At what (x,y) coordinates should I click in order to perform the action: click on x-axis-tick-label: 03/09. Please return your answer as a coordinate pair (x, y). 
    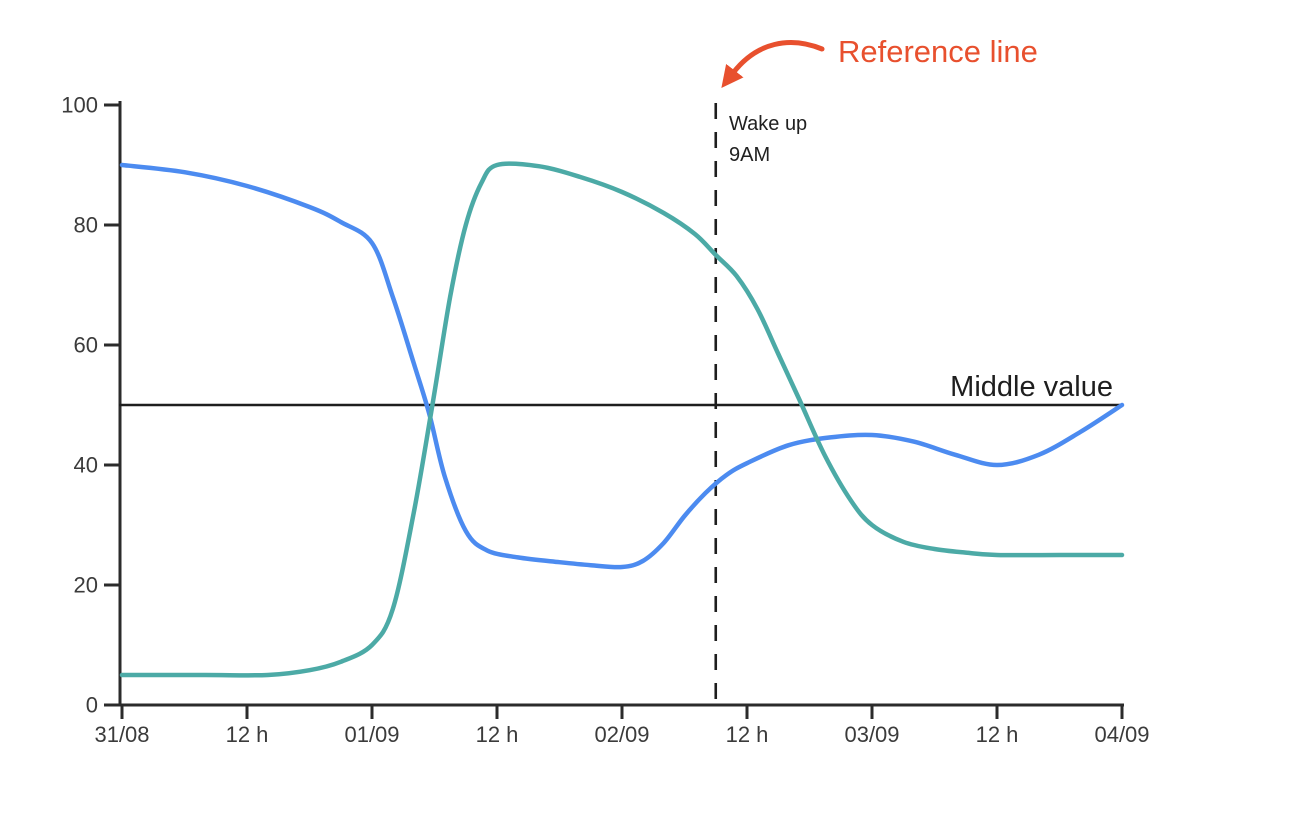
    Looking at the image, I should click on (871, 734).